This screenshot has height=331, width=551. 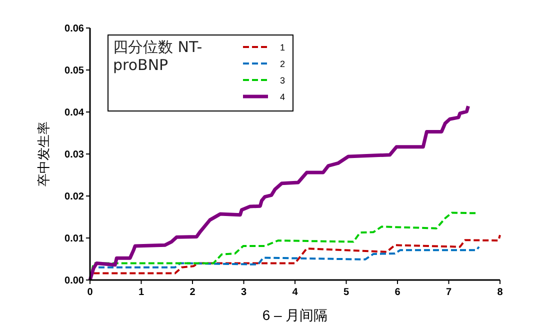 What do you see at coordinates (74, 197) in the screenshot?
I see `y-tick-label: 0.02` at bounding box center [74, 197].